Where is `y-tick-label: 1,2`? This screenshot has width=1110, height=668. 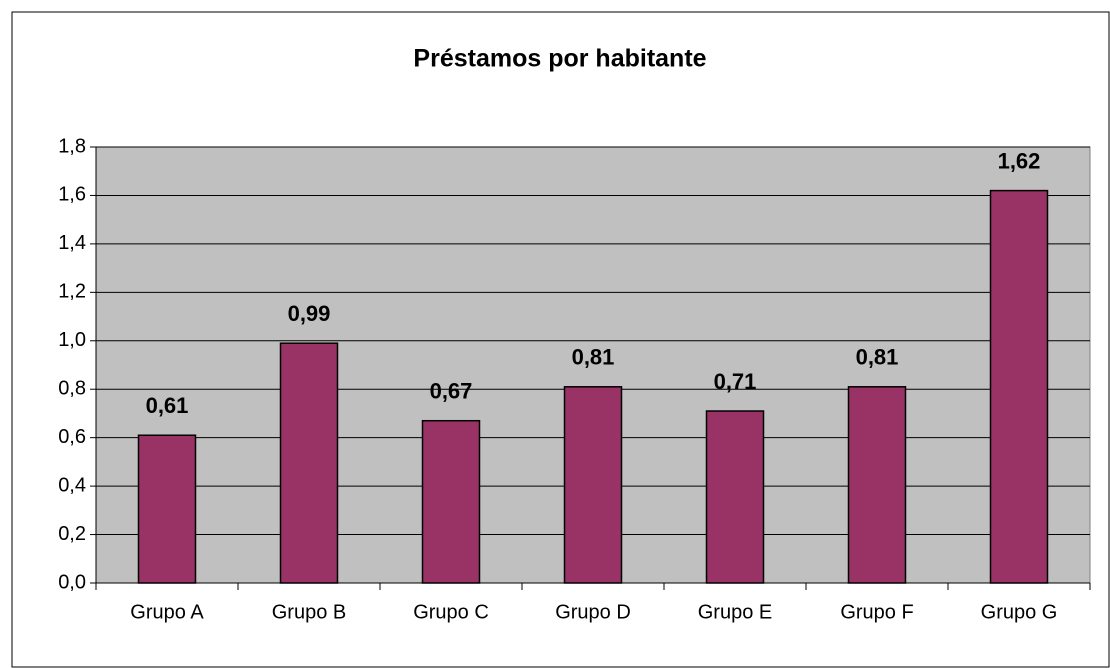
y-tick-label: 1,2 is located at coordinates (72, 292).